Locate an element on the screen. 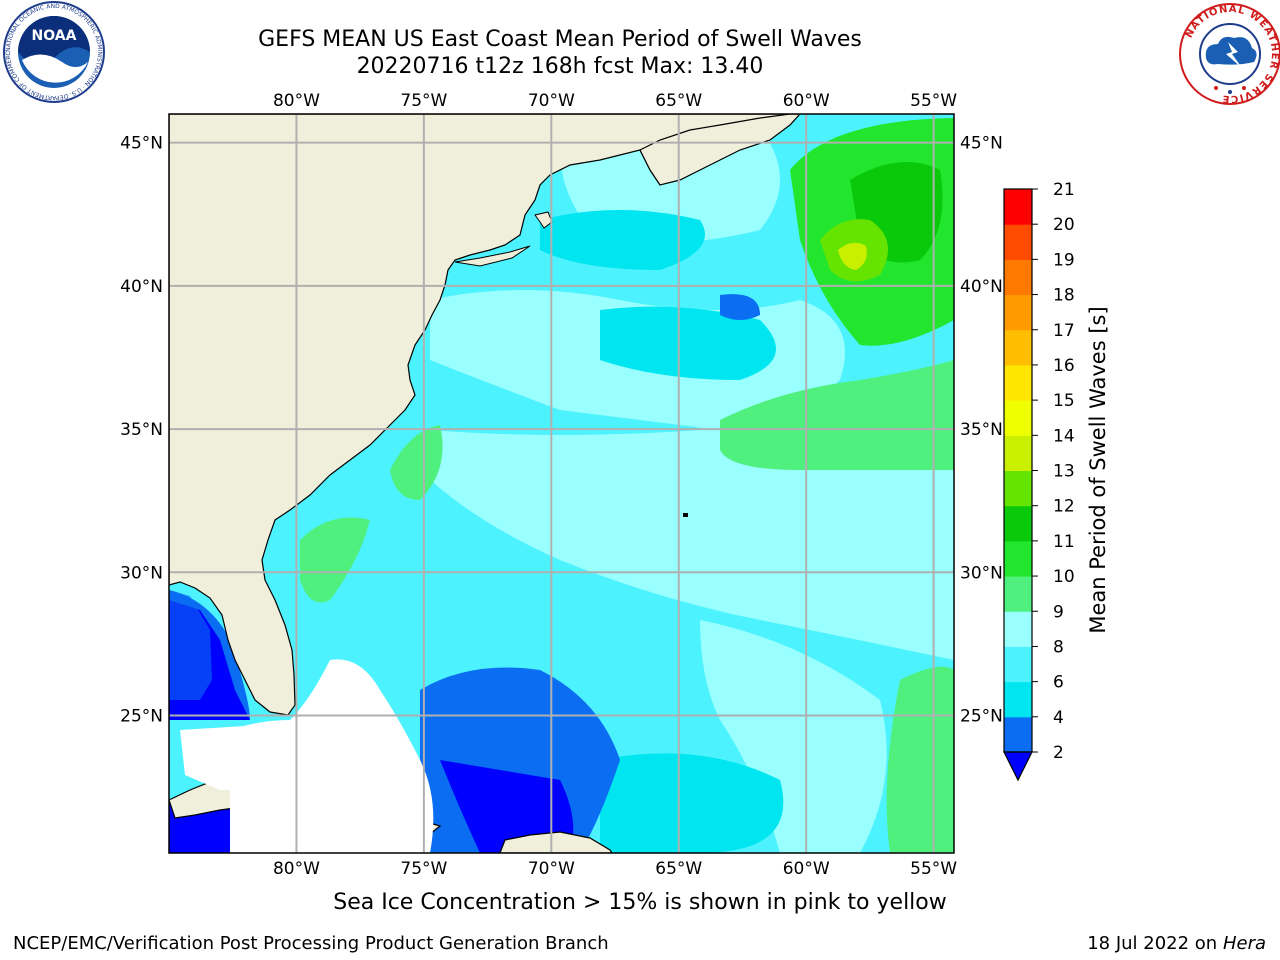  lat-tick-right: 25°N is located at coordinates (981, 717).